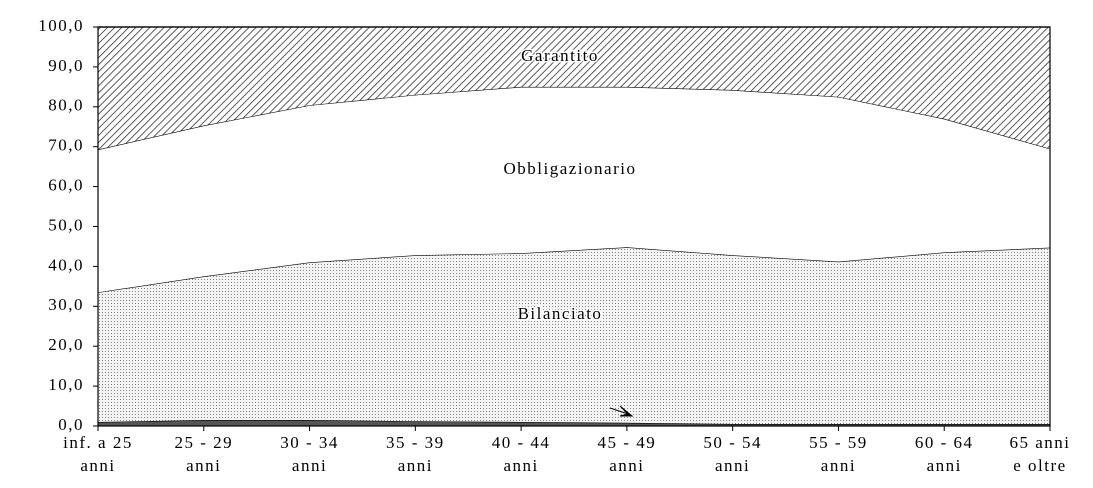 This screenshot has width=1093, height=488. Describe the element at coordinates (1039, 442) in the screenshot. I see `x-tick-label: 65 anni` at that location.